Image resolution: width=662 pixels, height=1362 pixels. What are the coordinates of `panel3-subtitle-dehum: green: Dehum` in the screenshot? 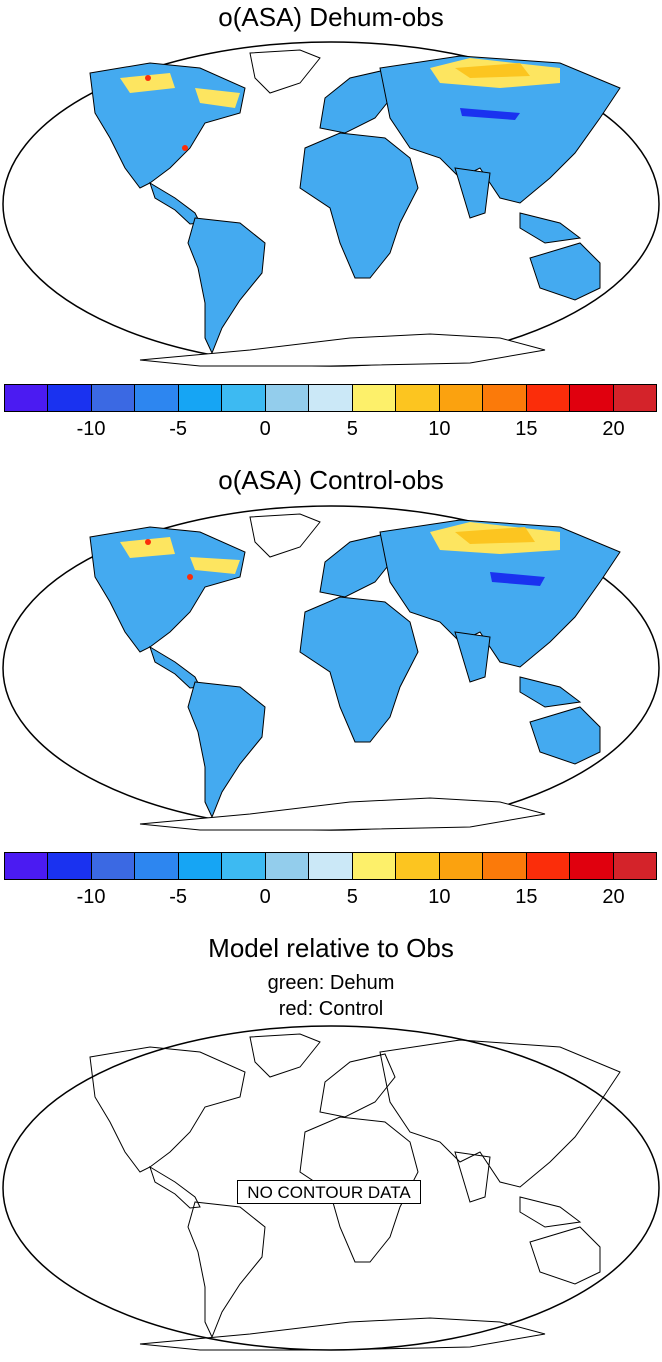 It's located at (331, 983).